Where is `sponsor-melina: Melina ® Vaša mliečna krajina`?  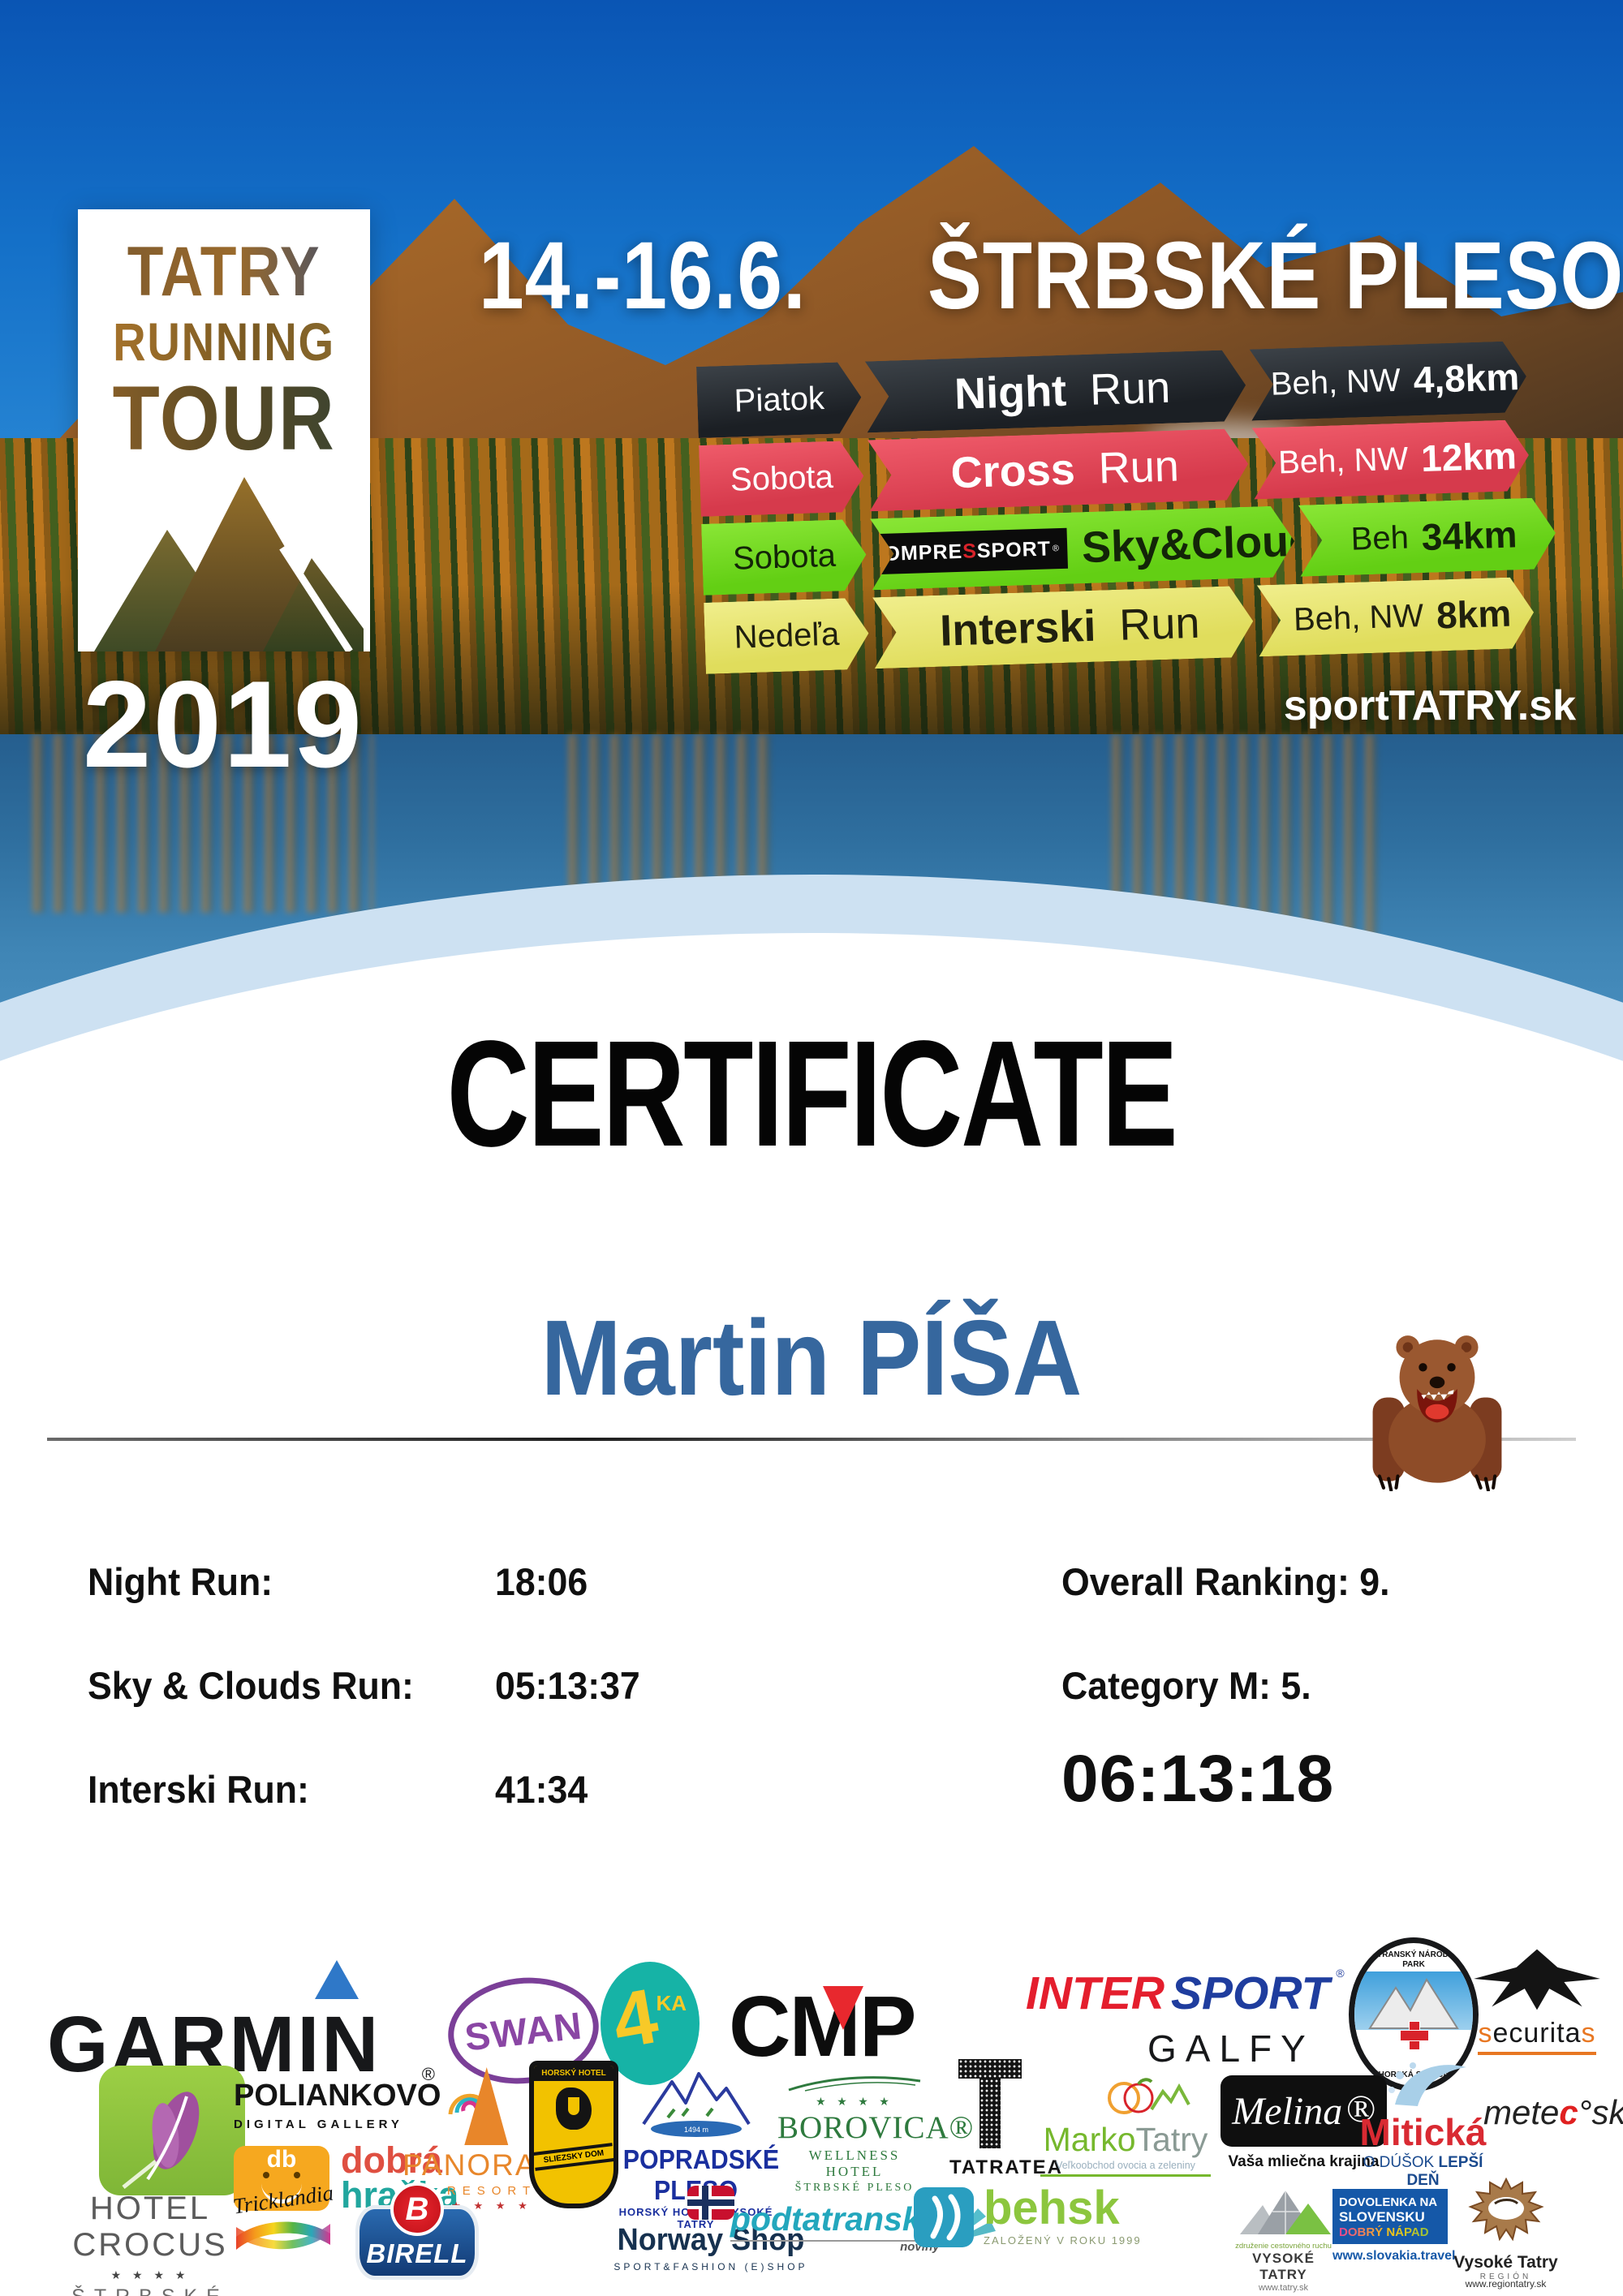 sponsor-melina: Melina ® Vaša mliečna krajina is located at coordinates (1303, 2123).